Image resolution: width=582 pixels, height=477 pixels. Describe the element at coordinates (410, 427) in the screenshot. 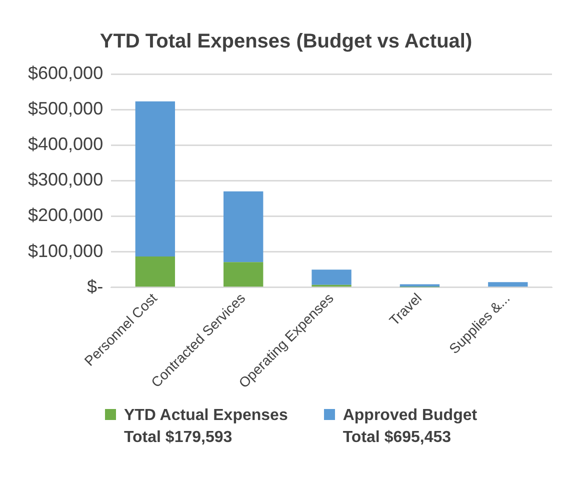

I see `legend-label: Approved Budget Total $695,453` at that location.